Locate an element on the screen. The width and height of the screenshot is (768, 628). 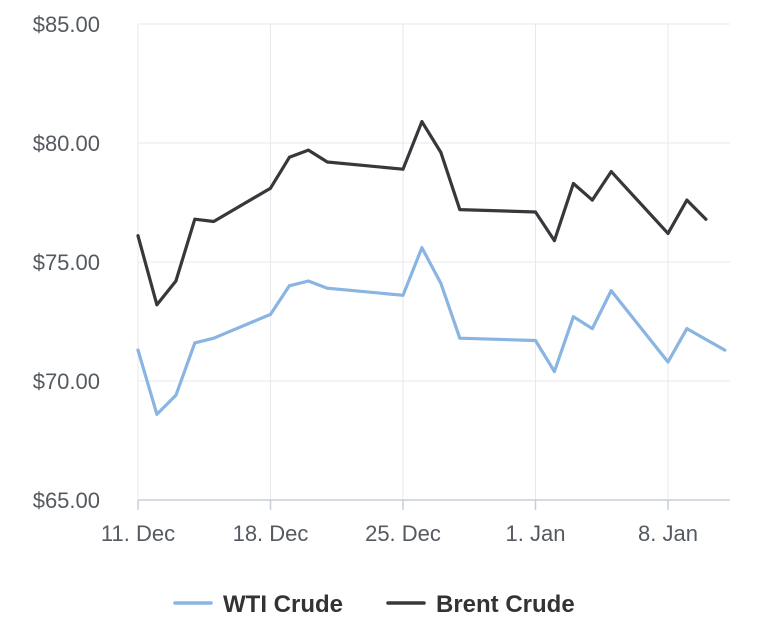
y-axis-labels: $65.00 $70.00 $75.00 $80.00 $85.00 is located at coordinates (66, 262).